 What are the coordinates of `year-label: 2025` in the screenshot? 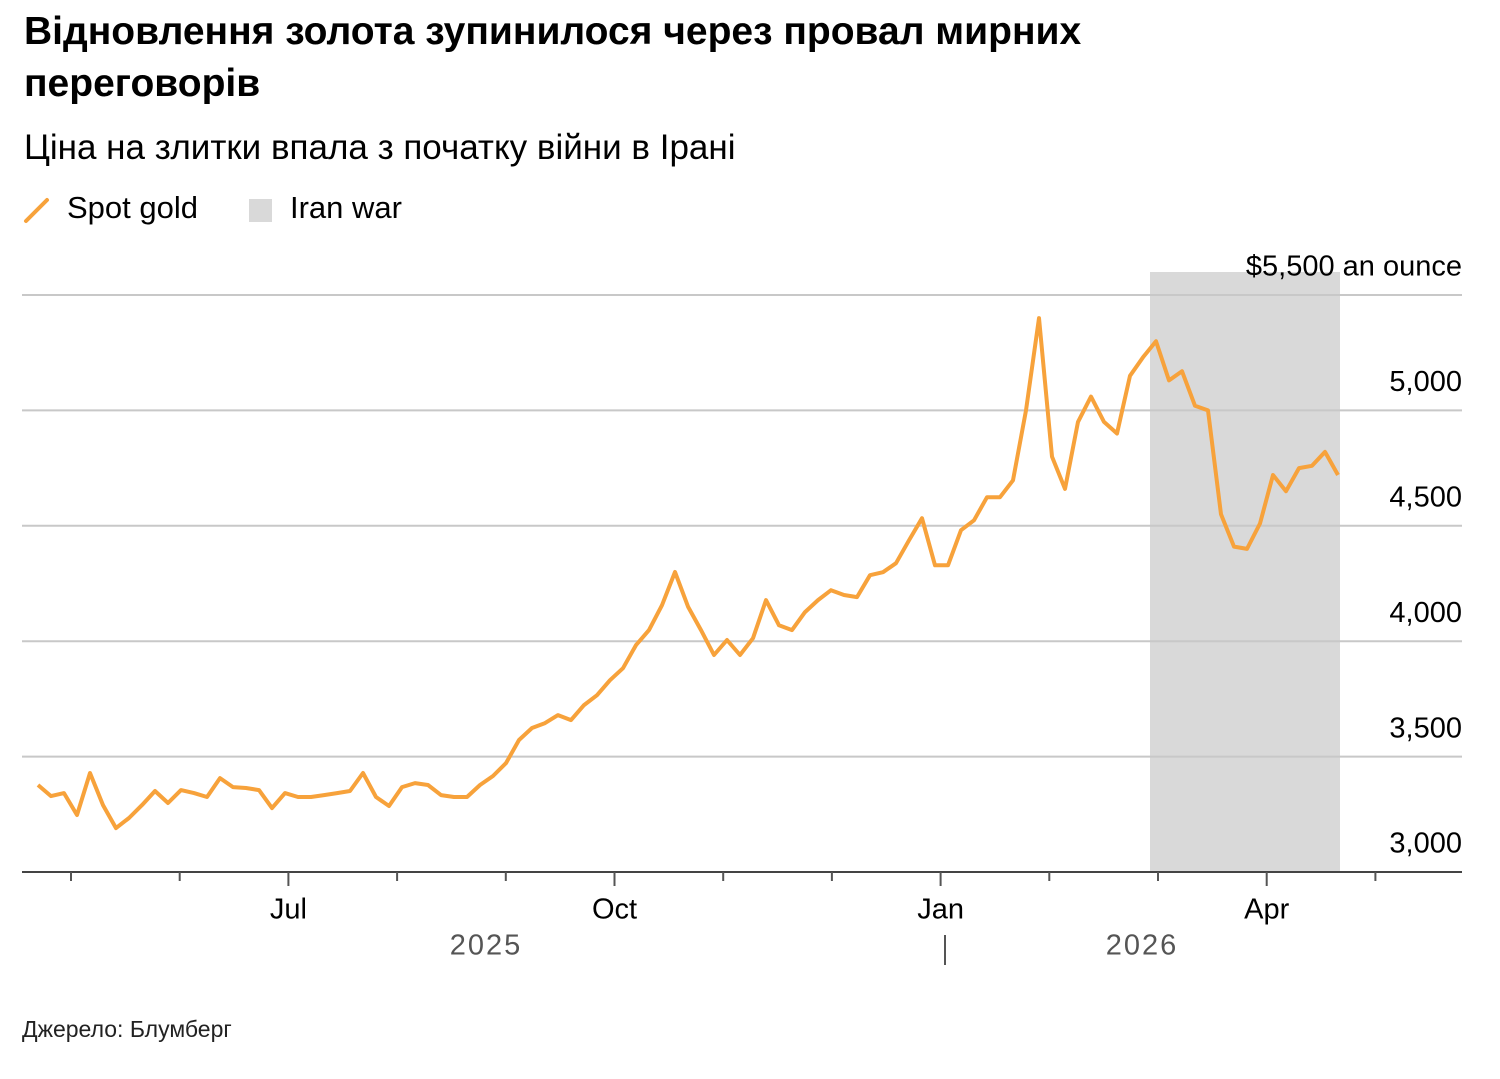 It's located at (486, 946).